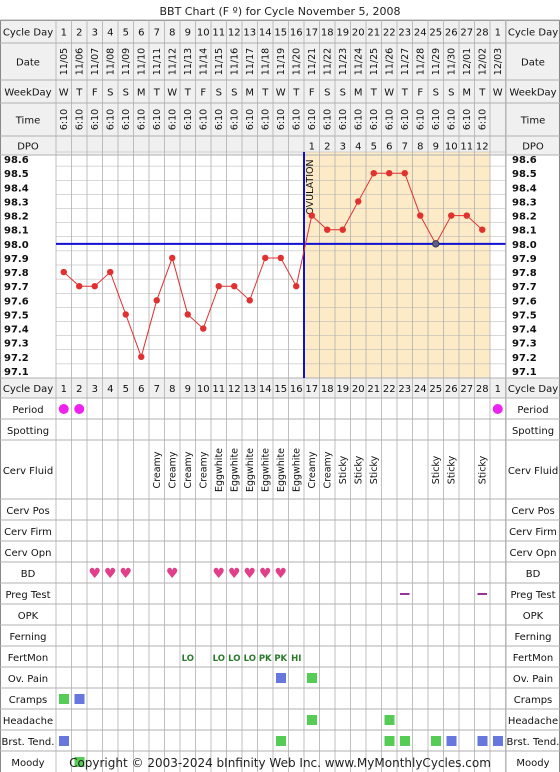  Describe the element at coordinates (466, 33) in the screenshot. I see `cycle_day-cell: 27` at that location.